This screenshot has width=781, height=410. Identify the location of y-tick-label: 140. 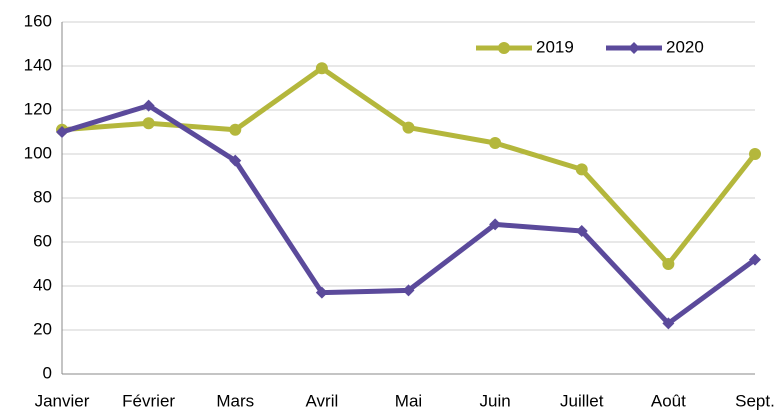
(38, 64).